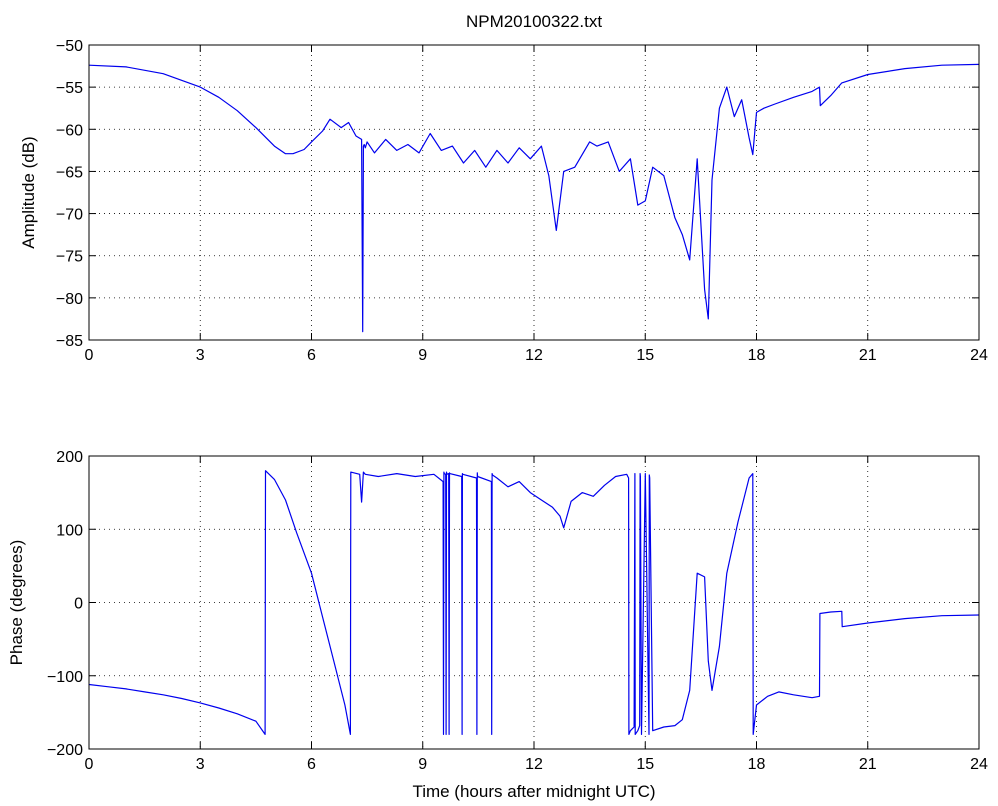 The height and width of the screenshot is (806, 998). What do you see at coordinates (69, 530) in the screenshot?
I see `phase-y-tick-label: 100` at bounding box center [69, 530].